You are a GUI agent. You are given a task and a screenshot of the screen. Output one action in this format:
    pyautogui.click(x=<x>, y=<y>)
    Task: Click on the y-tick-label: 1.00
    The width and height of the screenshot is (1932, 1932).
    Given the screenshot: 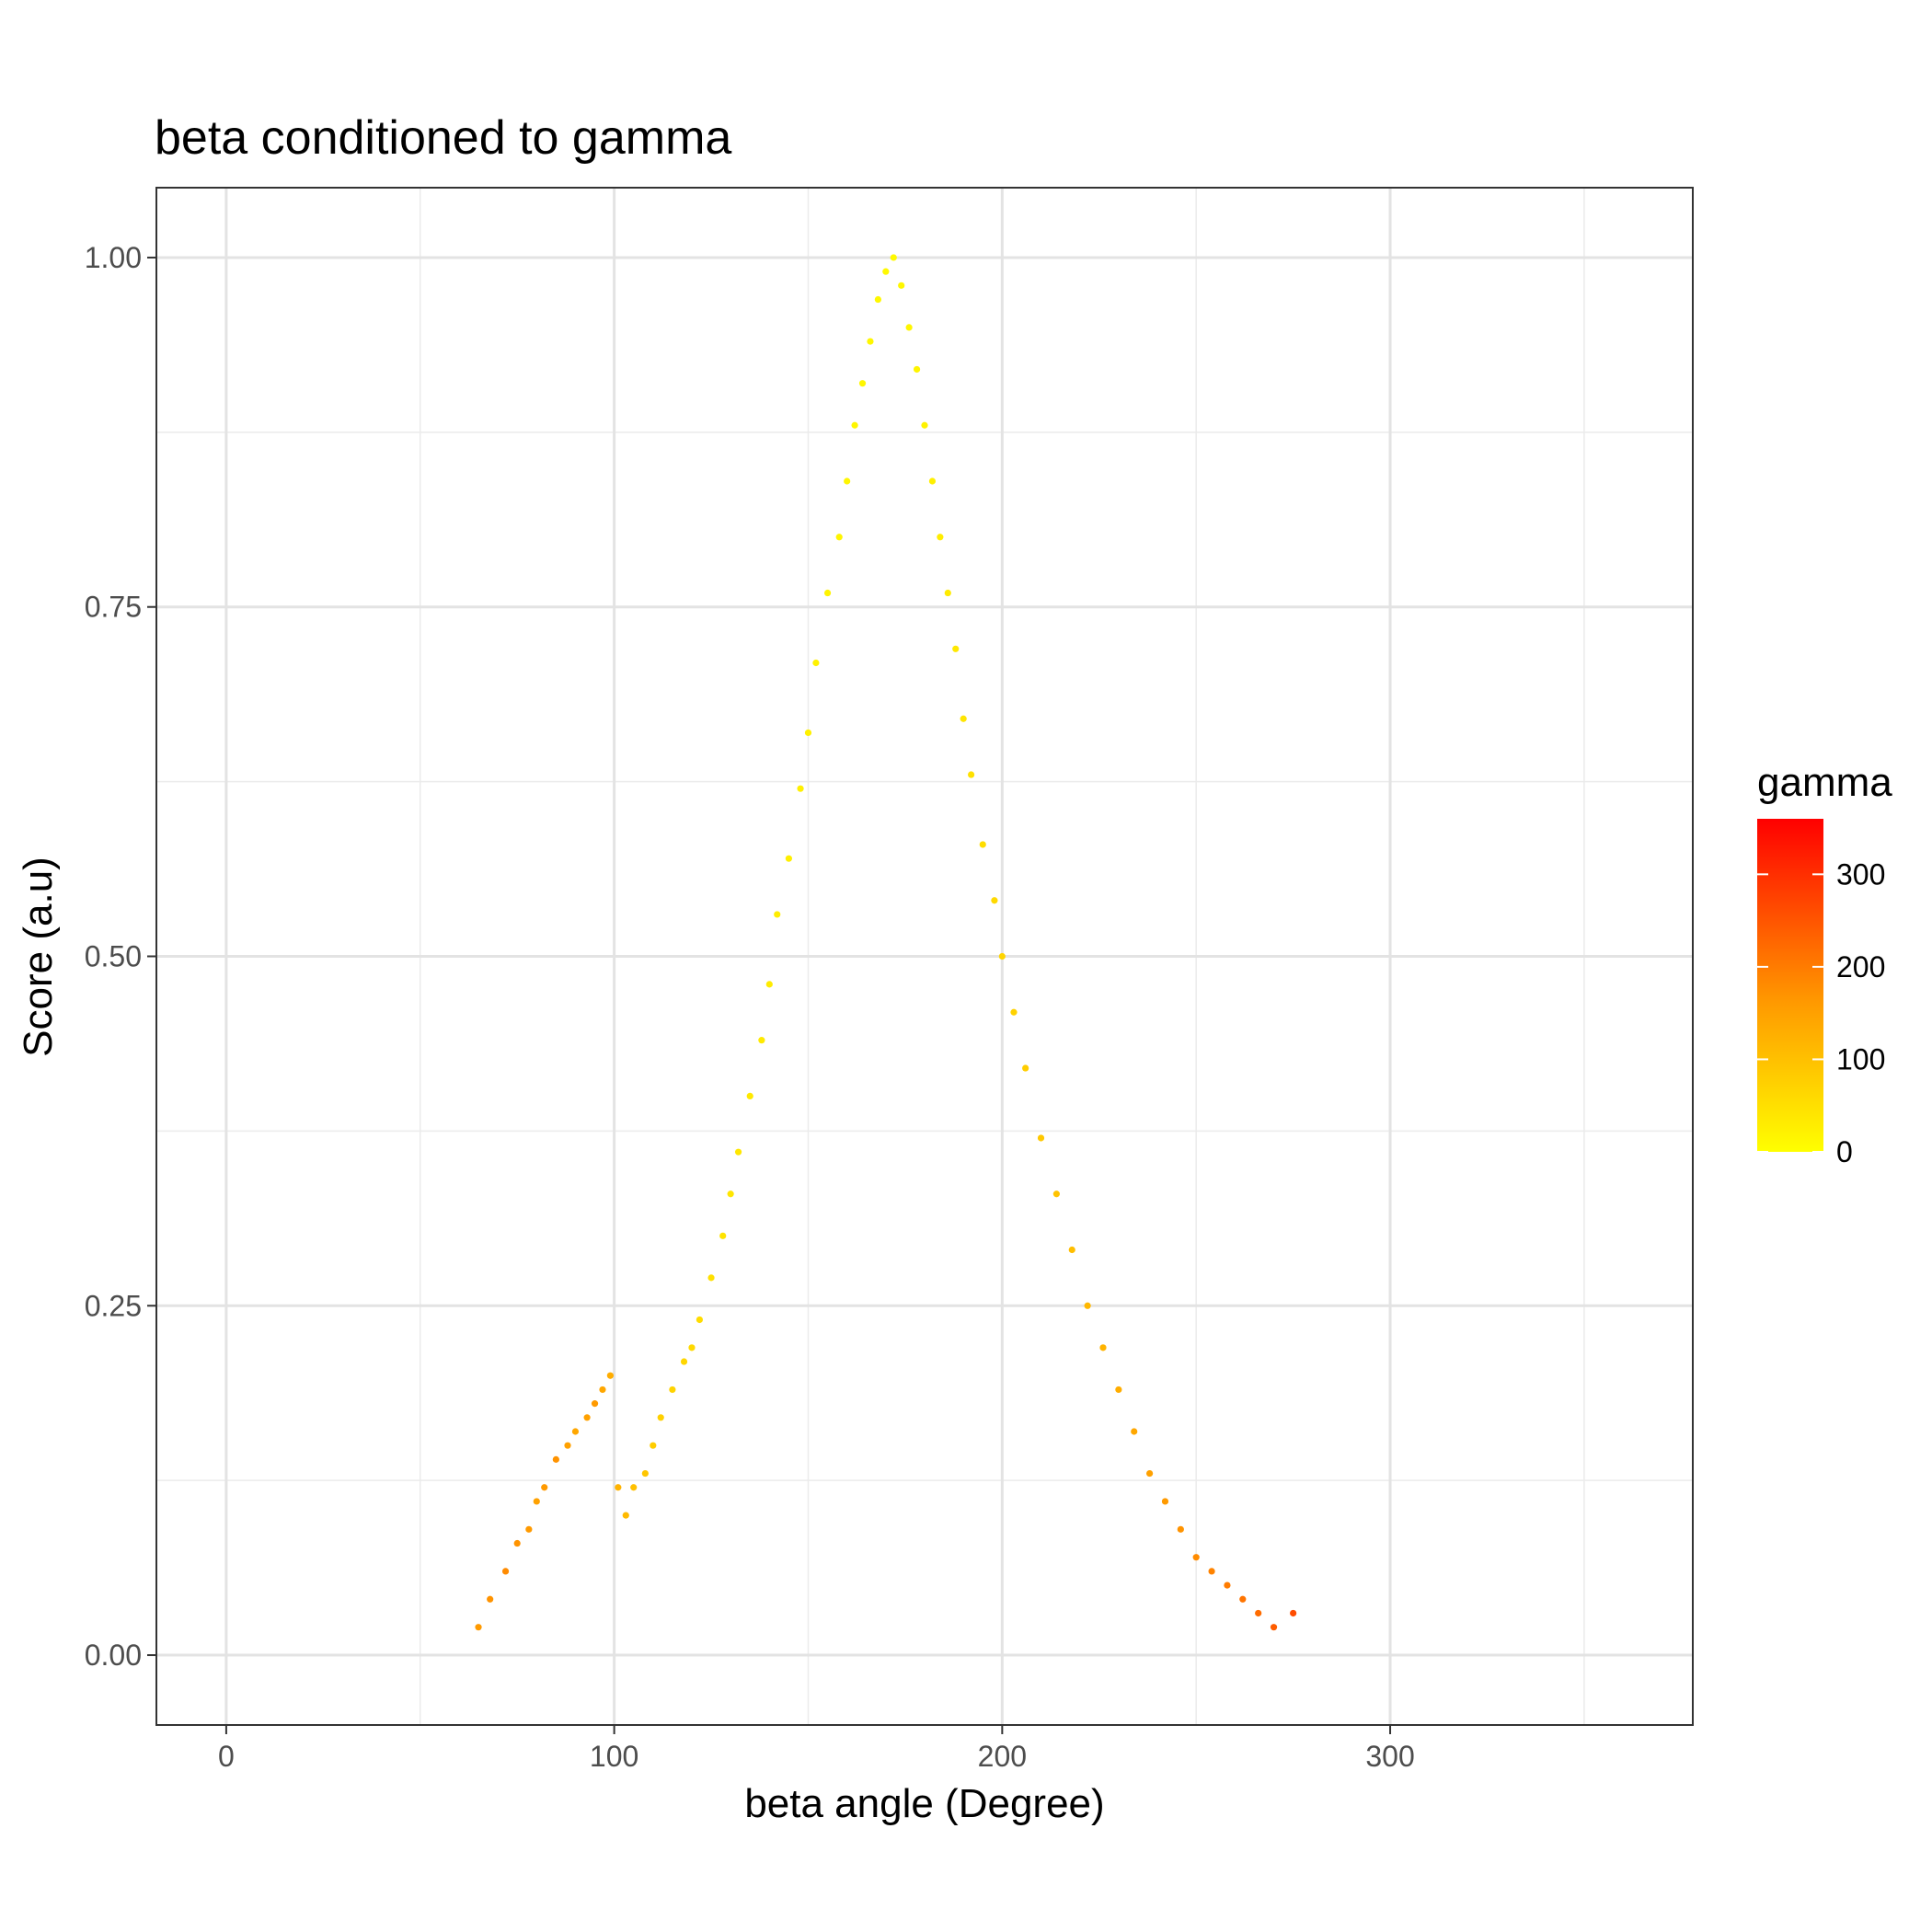 What is the action you would take?
    pyautogui.click(x=113, y=257)
    